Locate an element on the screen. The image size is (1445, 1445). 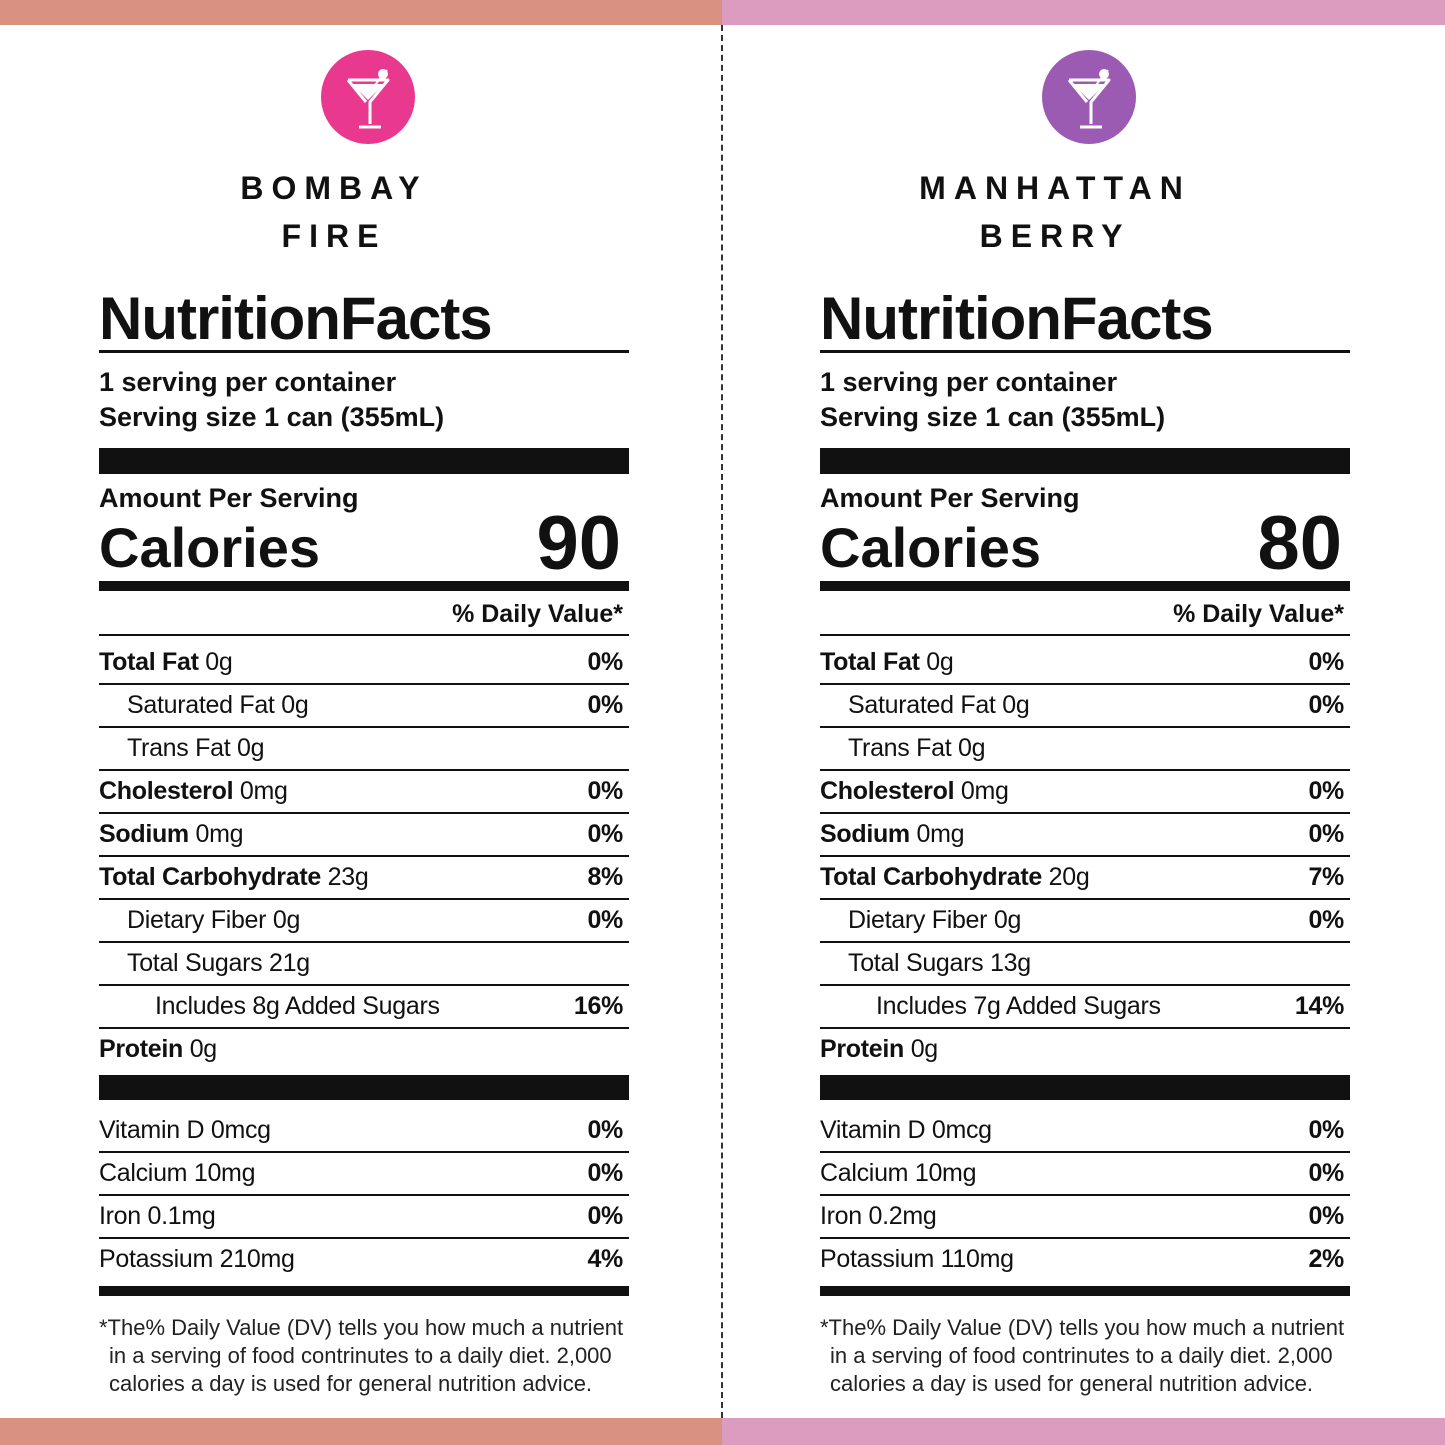
nutrient-text-label: Total Sugars 21g is located at coordinates (218, 963).